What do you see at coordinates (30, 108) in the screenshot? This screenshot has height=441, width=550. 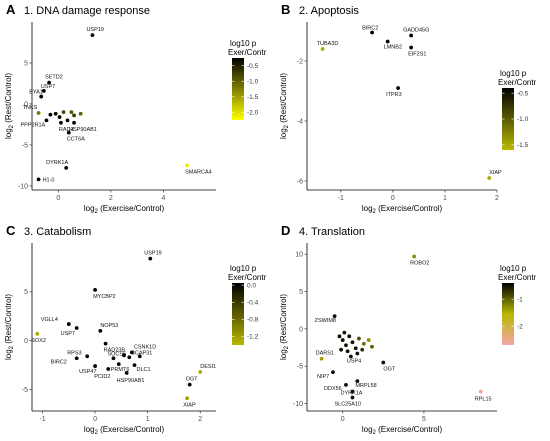 I see `point-label: TNKS` at bounding box center [30, 108].